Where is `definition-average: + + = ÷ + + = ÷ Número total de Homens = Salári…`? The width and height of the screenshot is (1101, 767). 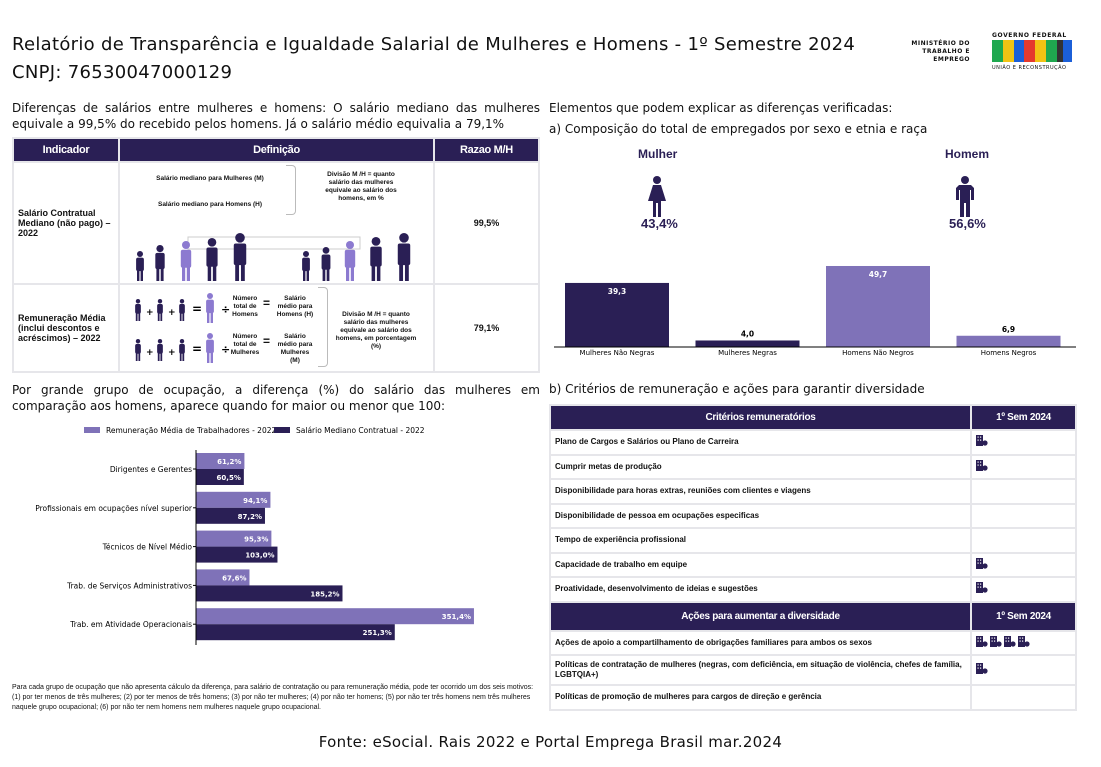 definition-average: + + = ÷ + + = ÷ Número total de Homens = Salári… is located at coordinates (276, 328).